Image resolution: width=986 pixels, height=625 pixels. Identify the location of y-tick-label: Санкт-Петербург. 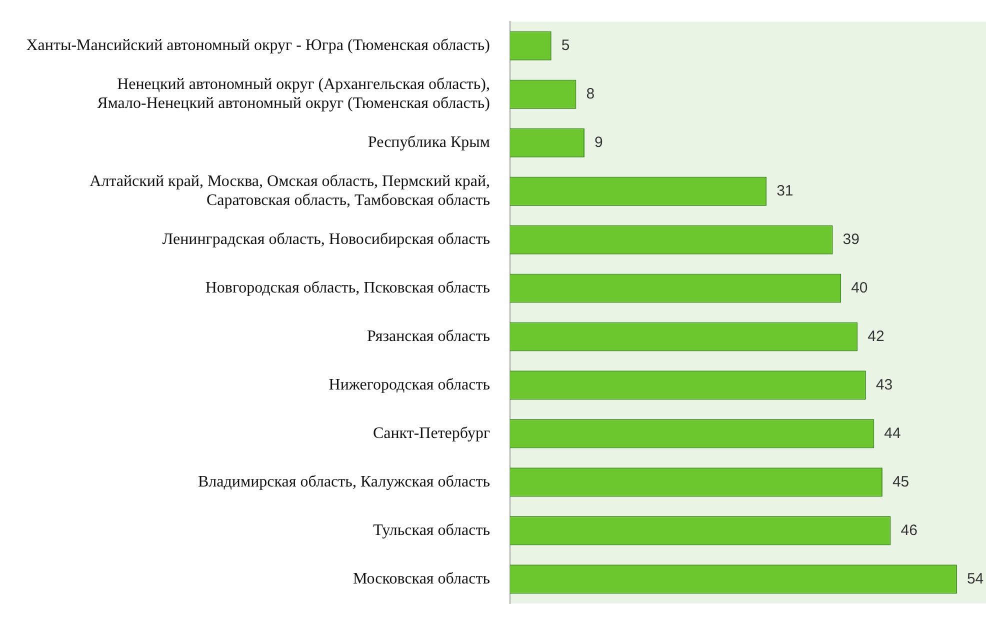
(431, 433).